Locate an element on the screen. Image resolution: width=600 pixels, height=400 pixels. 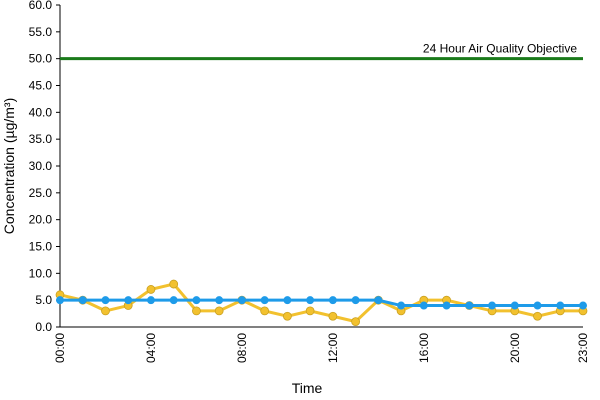
x-tick-label: 23:00 is located at coordinates (583, 348).